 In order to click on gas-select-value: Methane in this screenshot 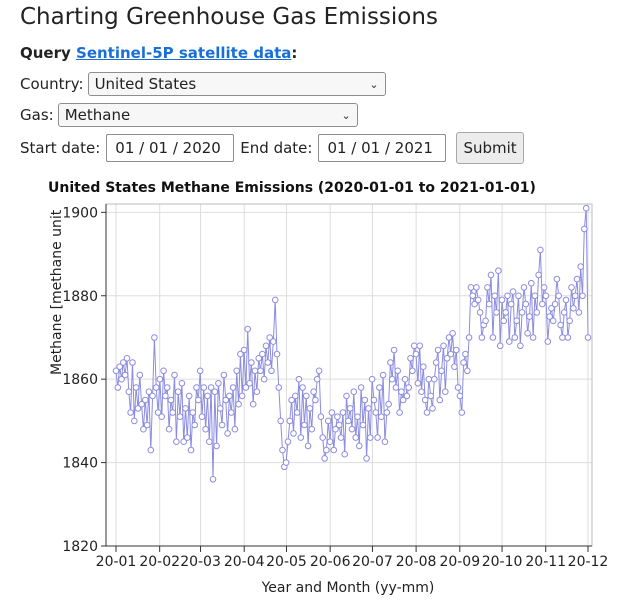, I will do `click(97, 115)`.